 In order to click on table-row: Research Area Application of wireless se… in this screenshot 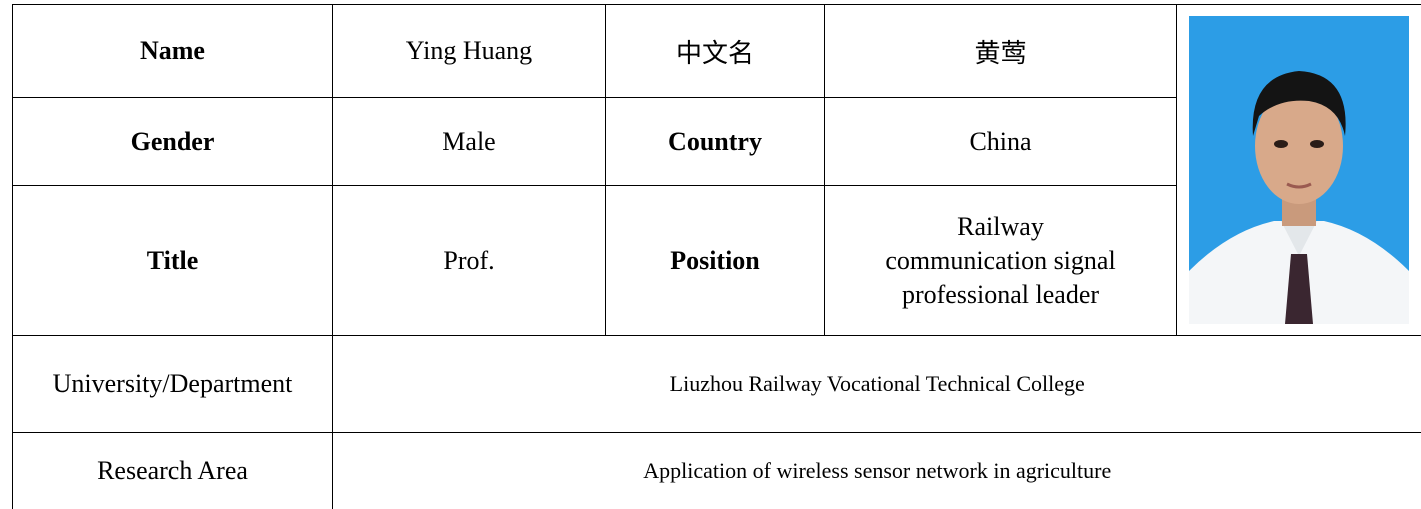, I will do `click(717, 471)`.